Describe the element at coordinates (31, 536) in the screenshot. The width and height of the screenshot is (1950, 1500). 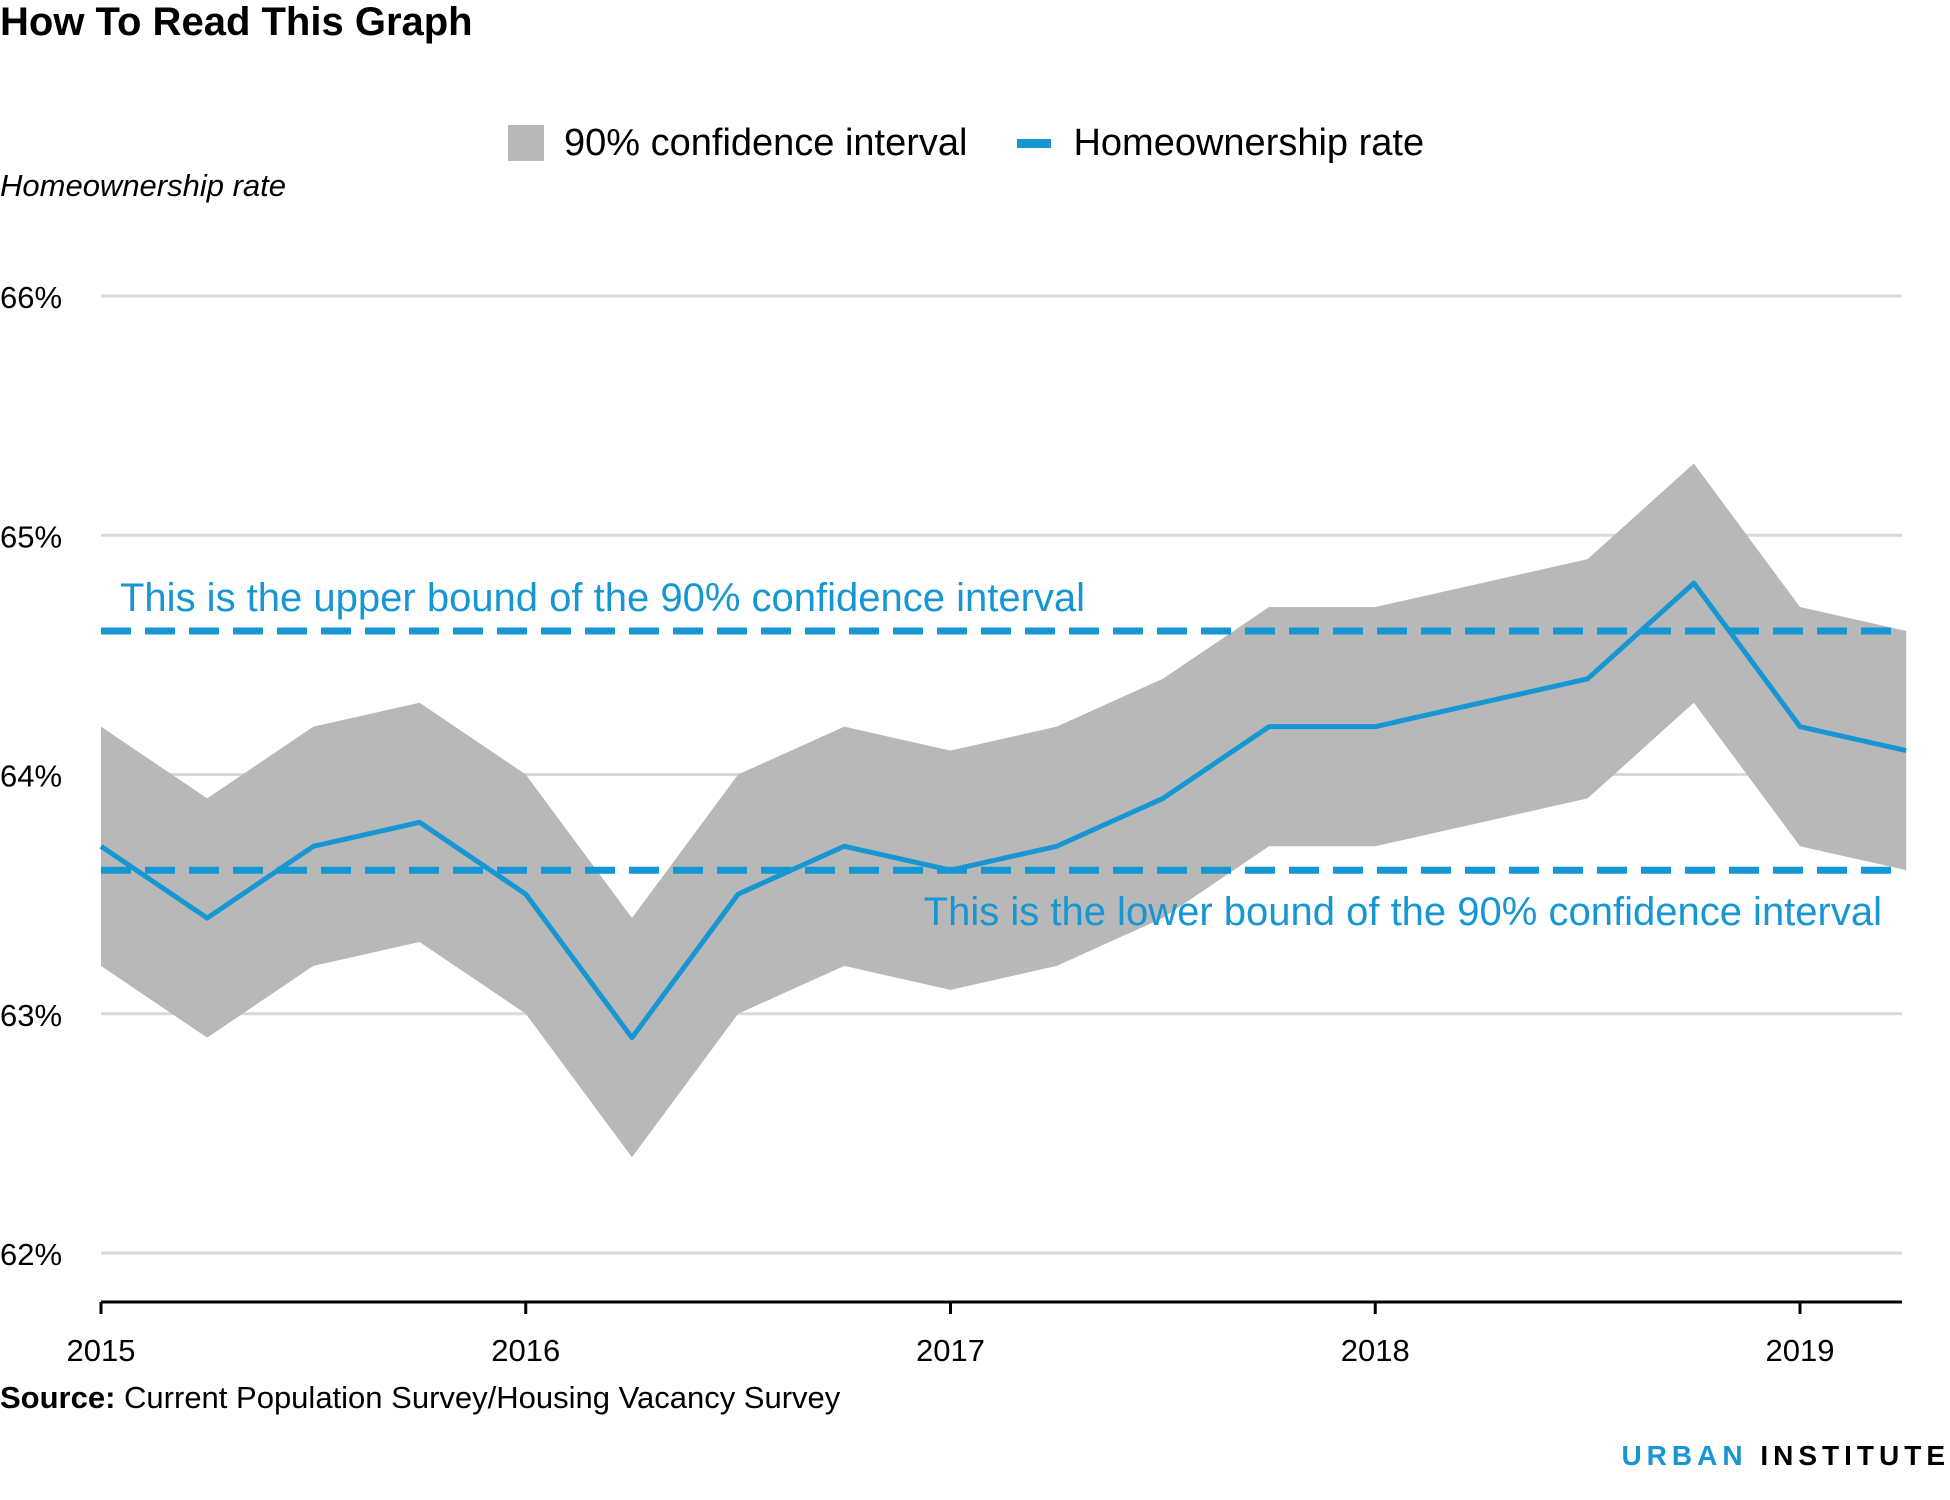
I see `y-tick-label: 65%` at that location.